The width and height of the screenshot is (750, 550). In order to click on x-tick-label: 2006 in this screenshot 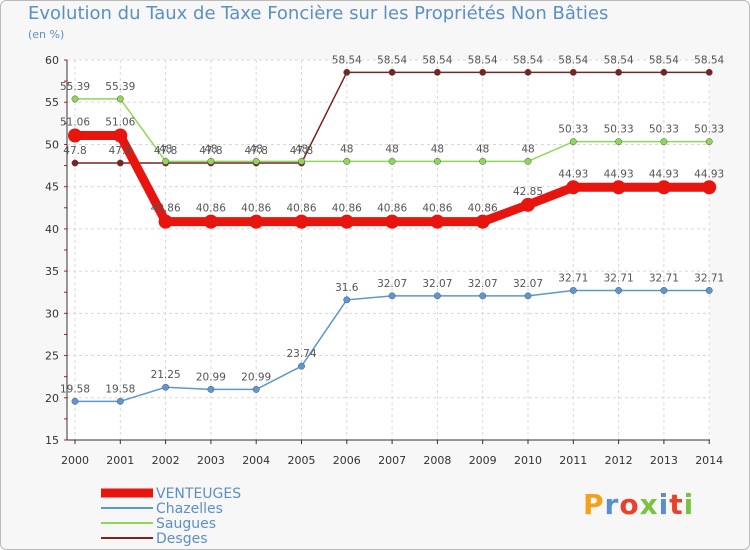, I will do `click(347, 460)`.